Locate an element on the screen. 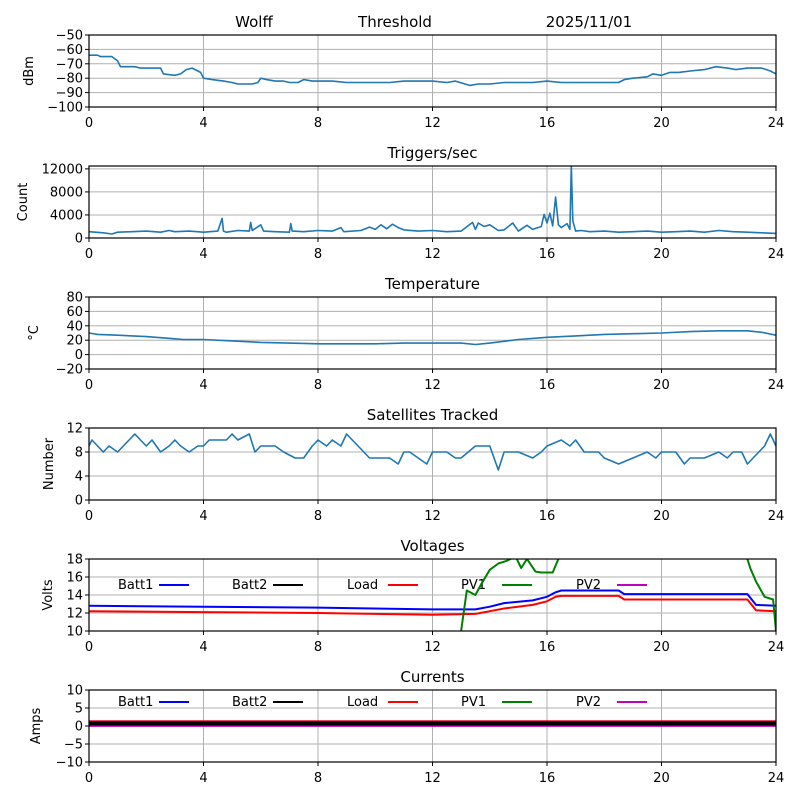 This screenshot has width=800, height=800. y-tick-label: 12000 is located at coordinates (62, 169).